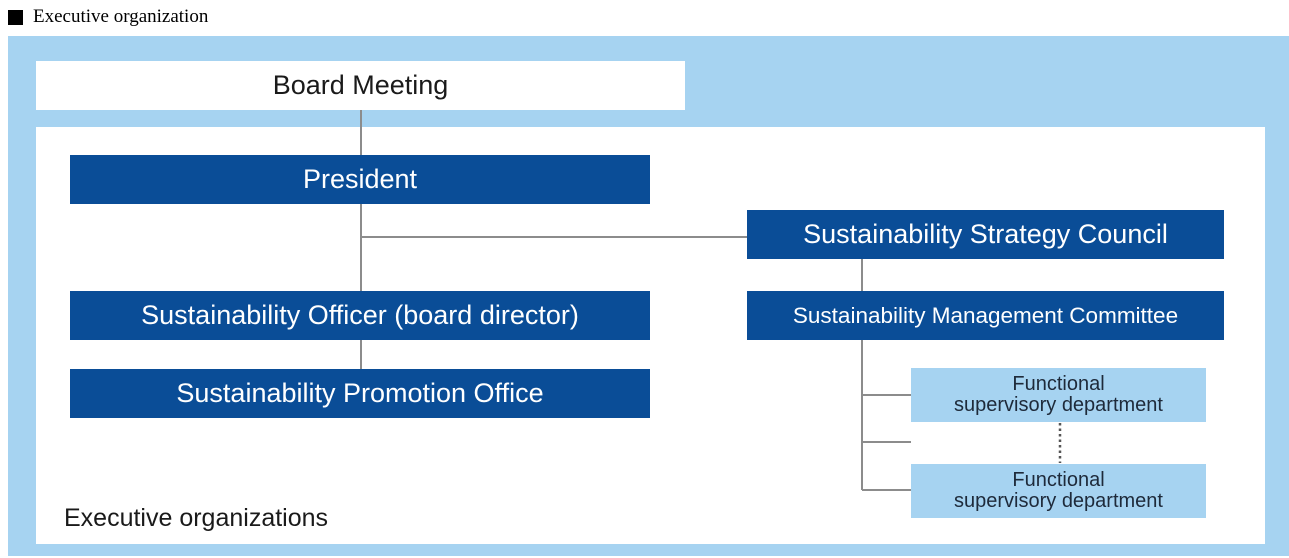 Image resolution: width=1289 pixels, height=558 pixels. I want to click on sustainability-promotion-office-box: Sustainability Promotion Office, so click(360, 393).